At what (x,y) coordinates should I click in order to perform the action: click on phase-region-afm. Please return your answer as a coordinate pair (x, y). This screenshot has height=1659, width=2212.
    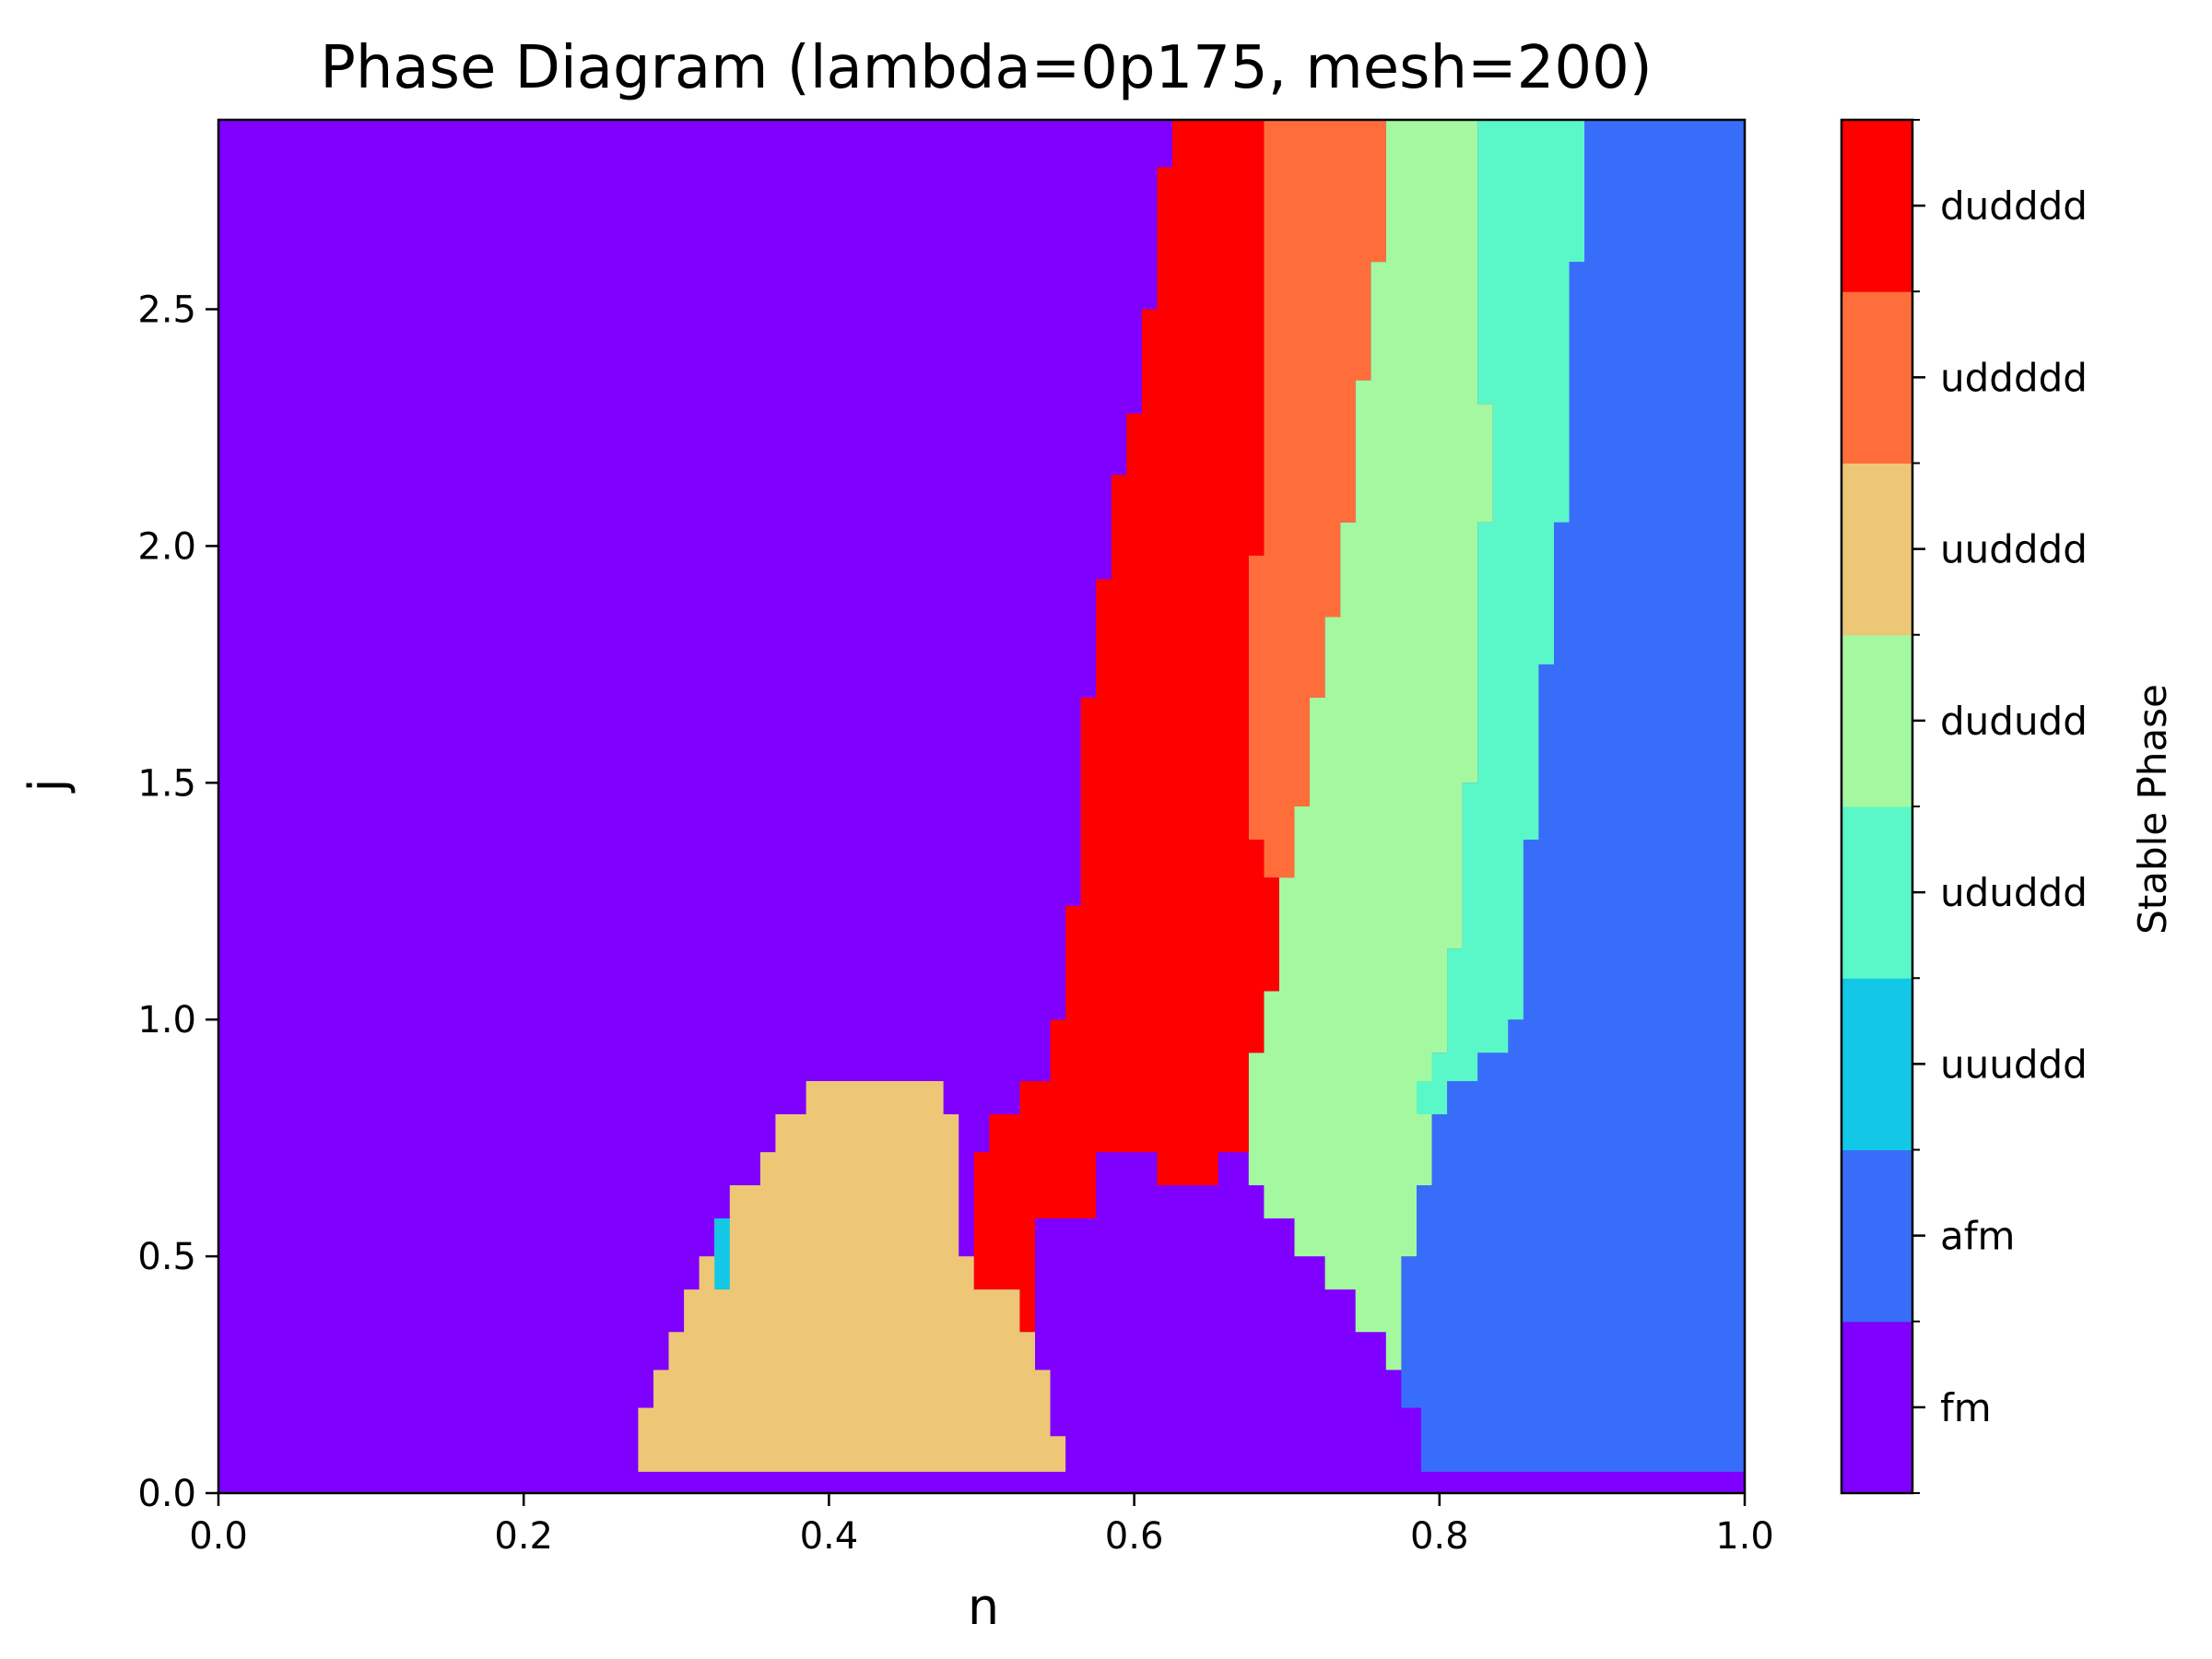
    Looking at the image, I should click on (1573, 796).